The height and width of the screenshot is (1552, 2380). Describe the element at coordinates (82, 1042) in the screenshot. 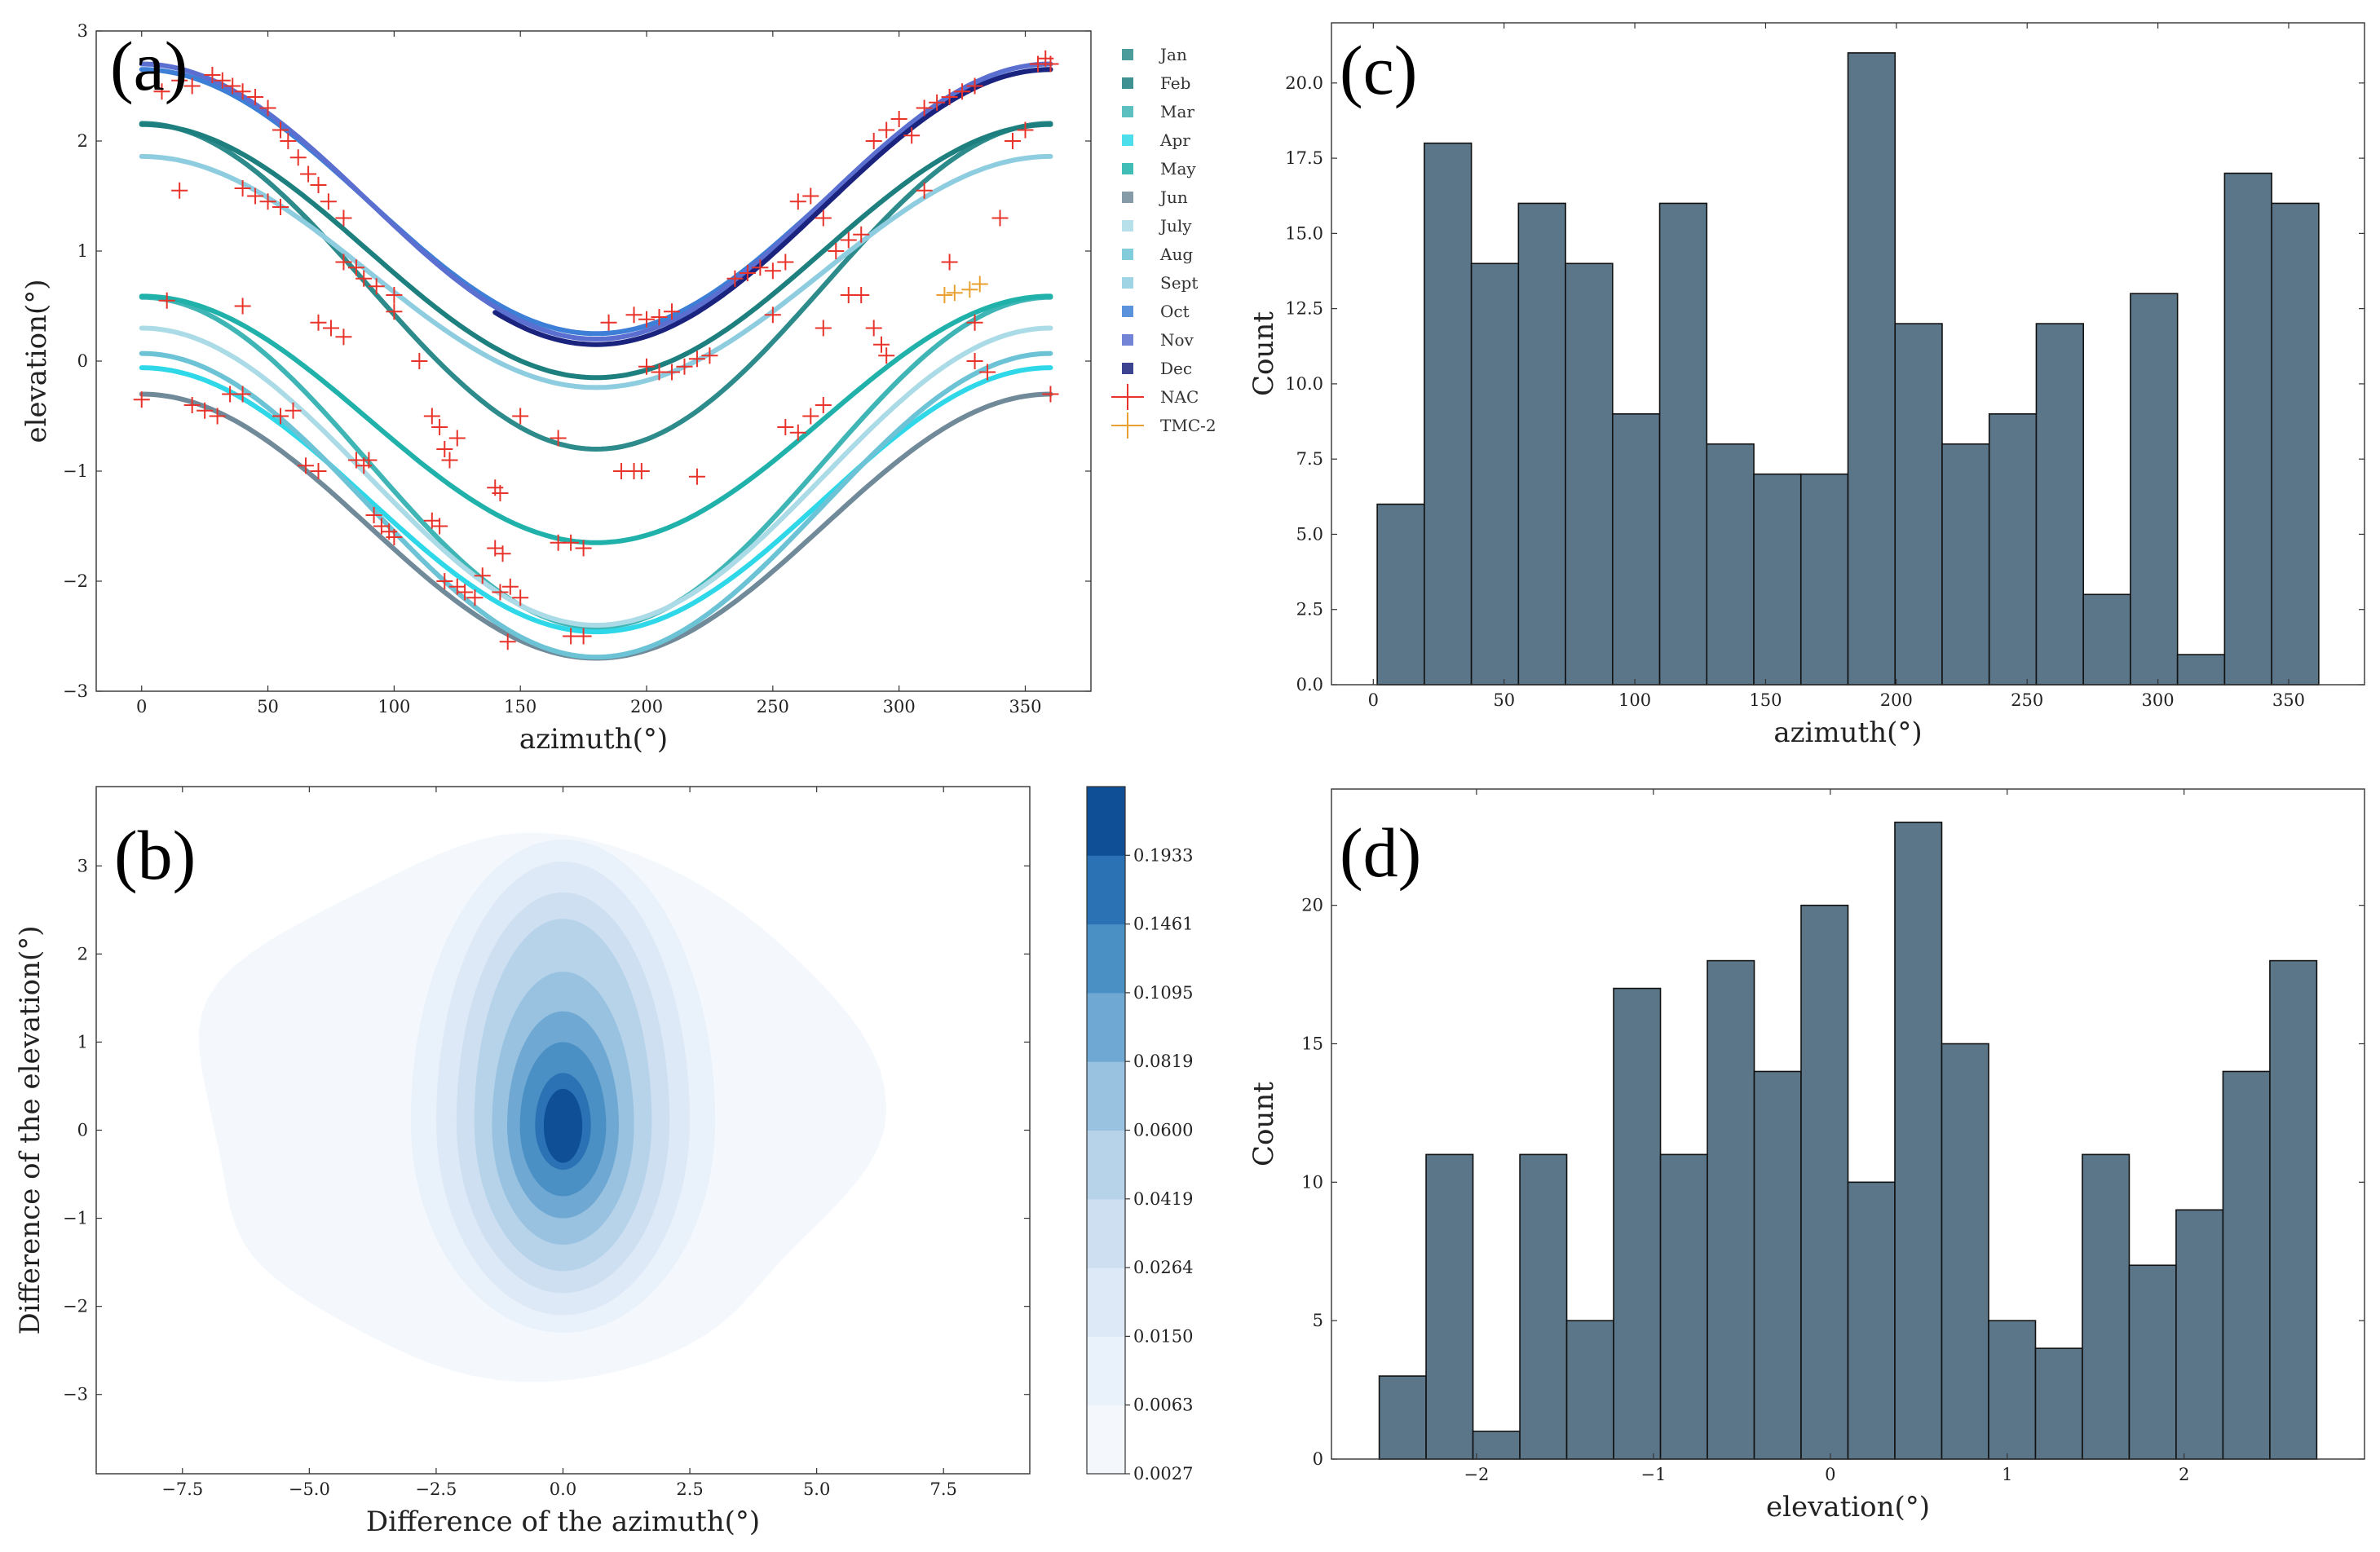

I see `y-tick-label: 1` at that location.